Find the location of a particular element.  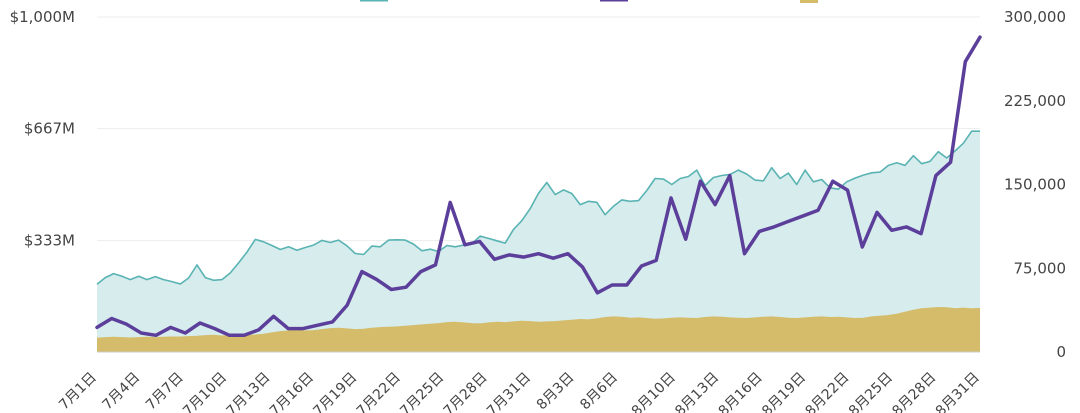

x-tick-label: 7月25日 is located at coordinates (422, 391).